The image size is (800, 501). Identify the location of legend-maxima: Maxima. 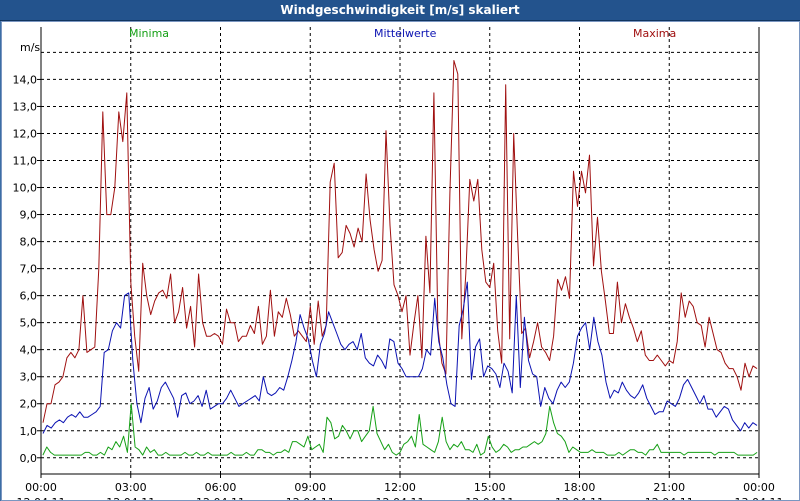
(654, 33).